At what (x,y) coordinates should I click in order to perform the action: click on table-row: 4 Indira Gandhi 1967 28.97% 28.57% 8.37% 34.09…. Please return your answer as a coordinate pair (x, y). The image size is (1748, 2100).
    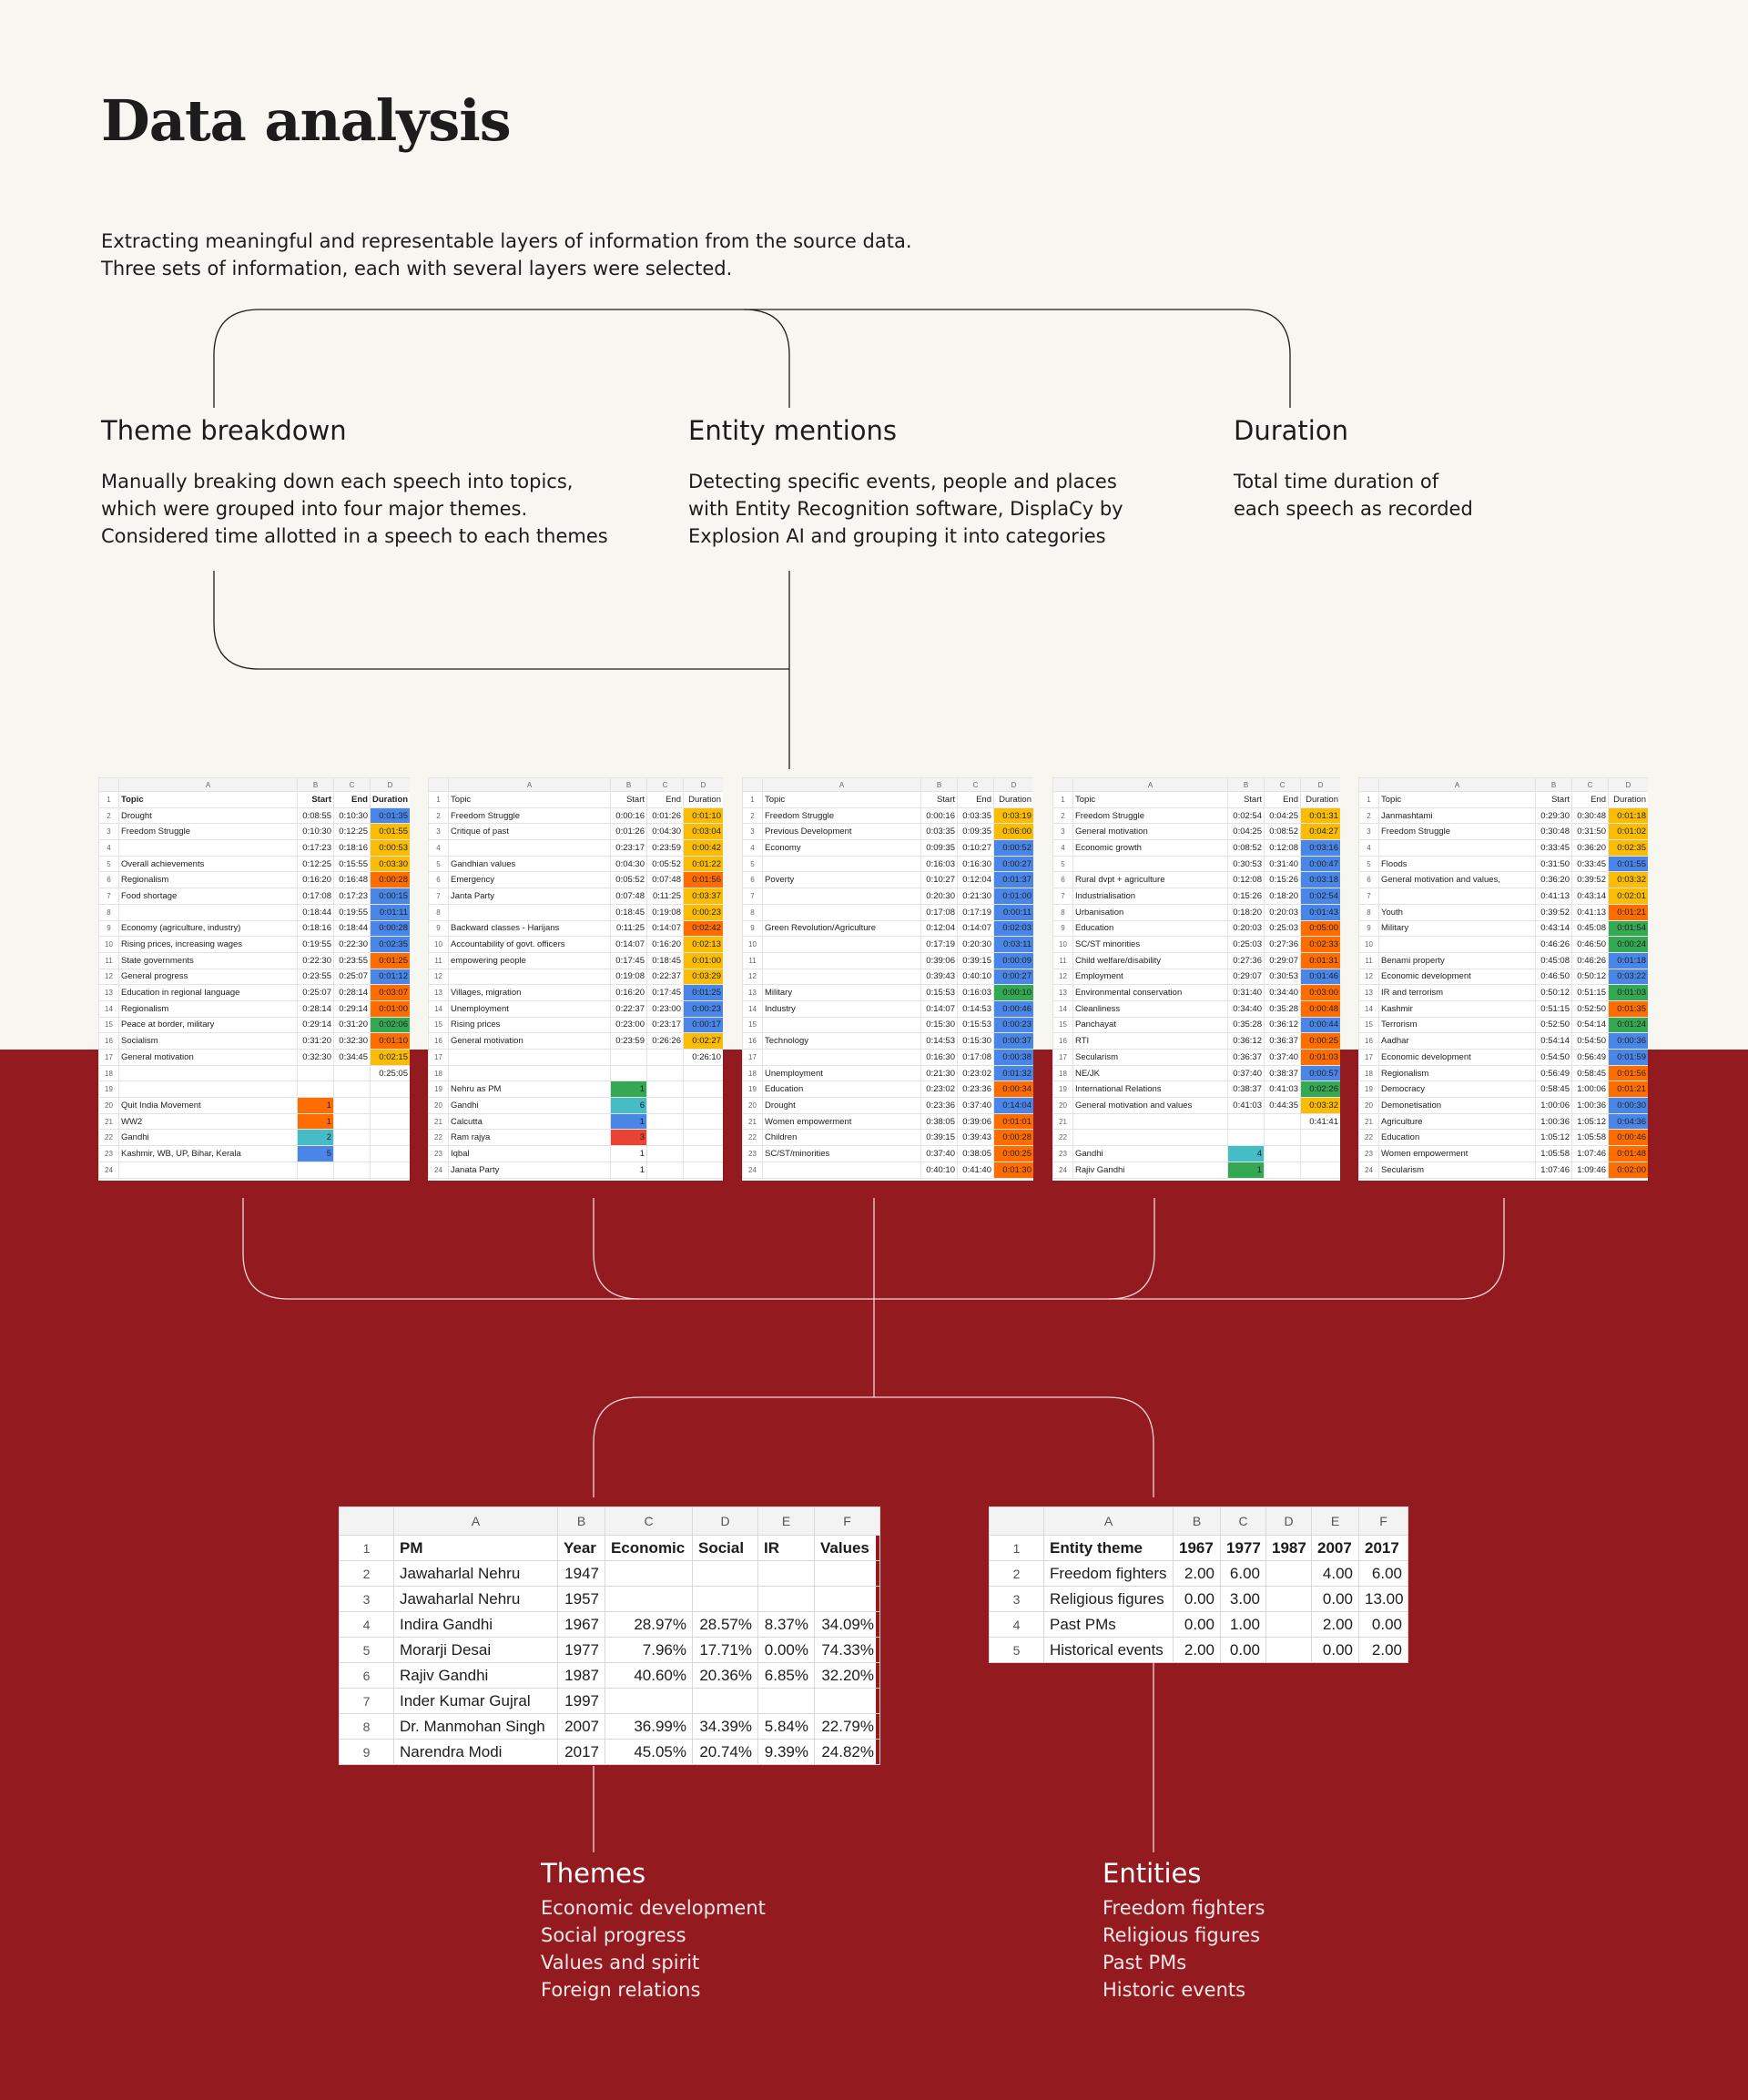
    Looking at the image, I should click on (609, 1624).